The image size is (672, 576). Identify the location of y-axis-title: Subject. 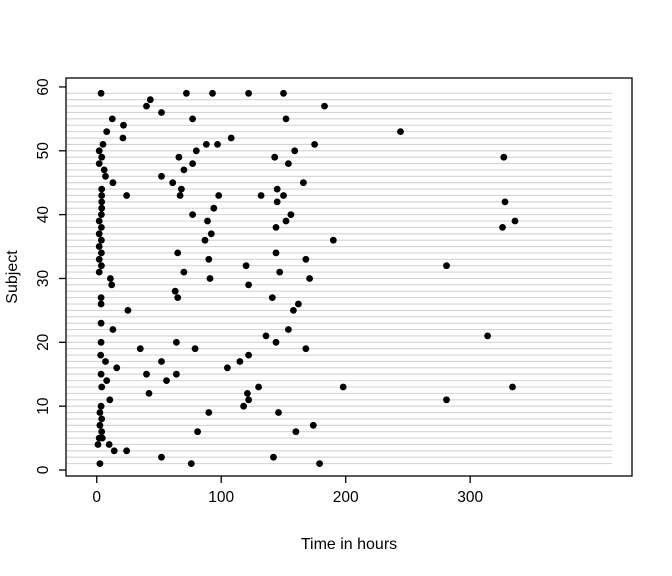
(12, 277).